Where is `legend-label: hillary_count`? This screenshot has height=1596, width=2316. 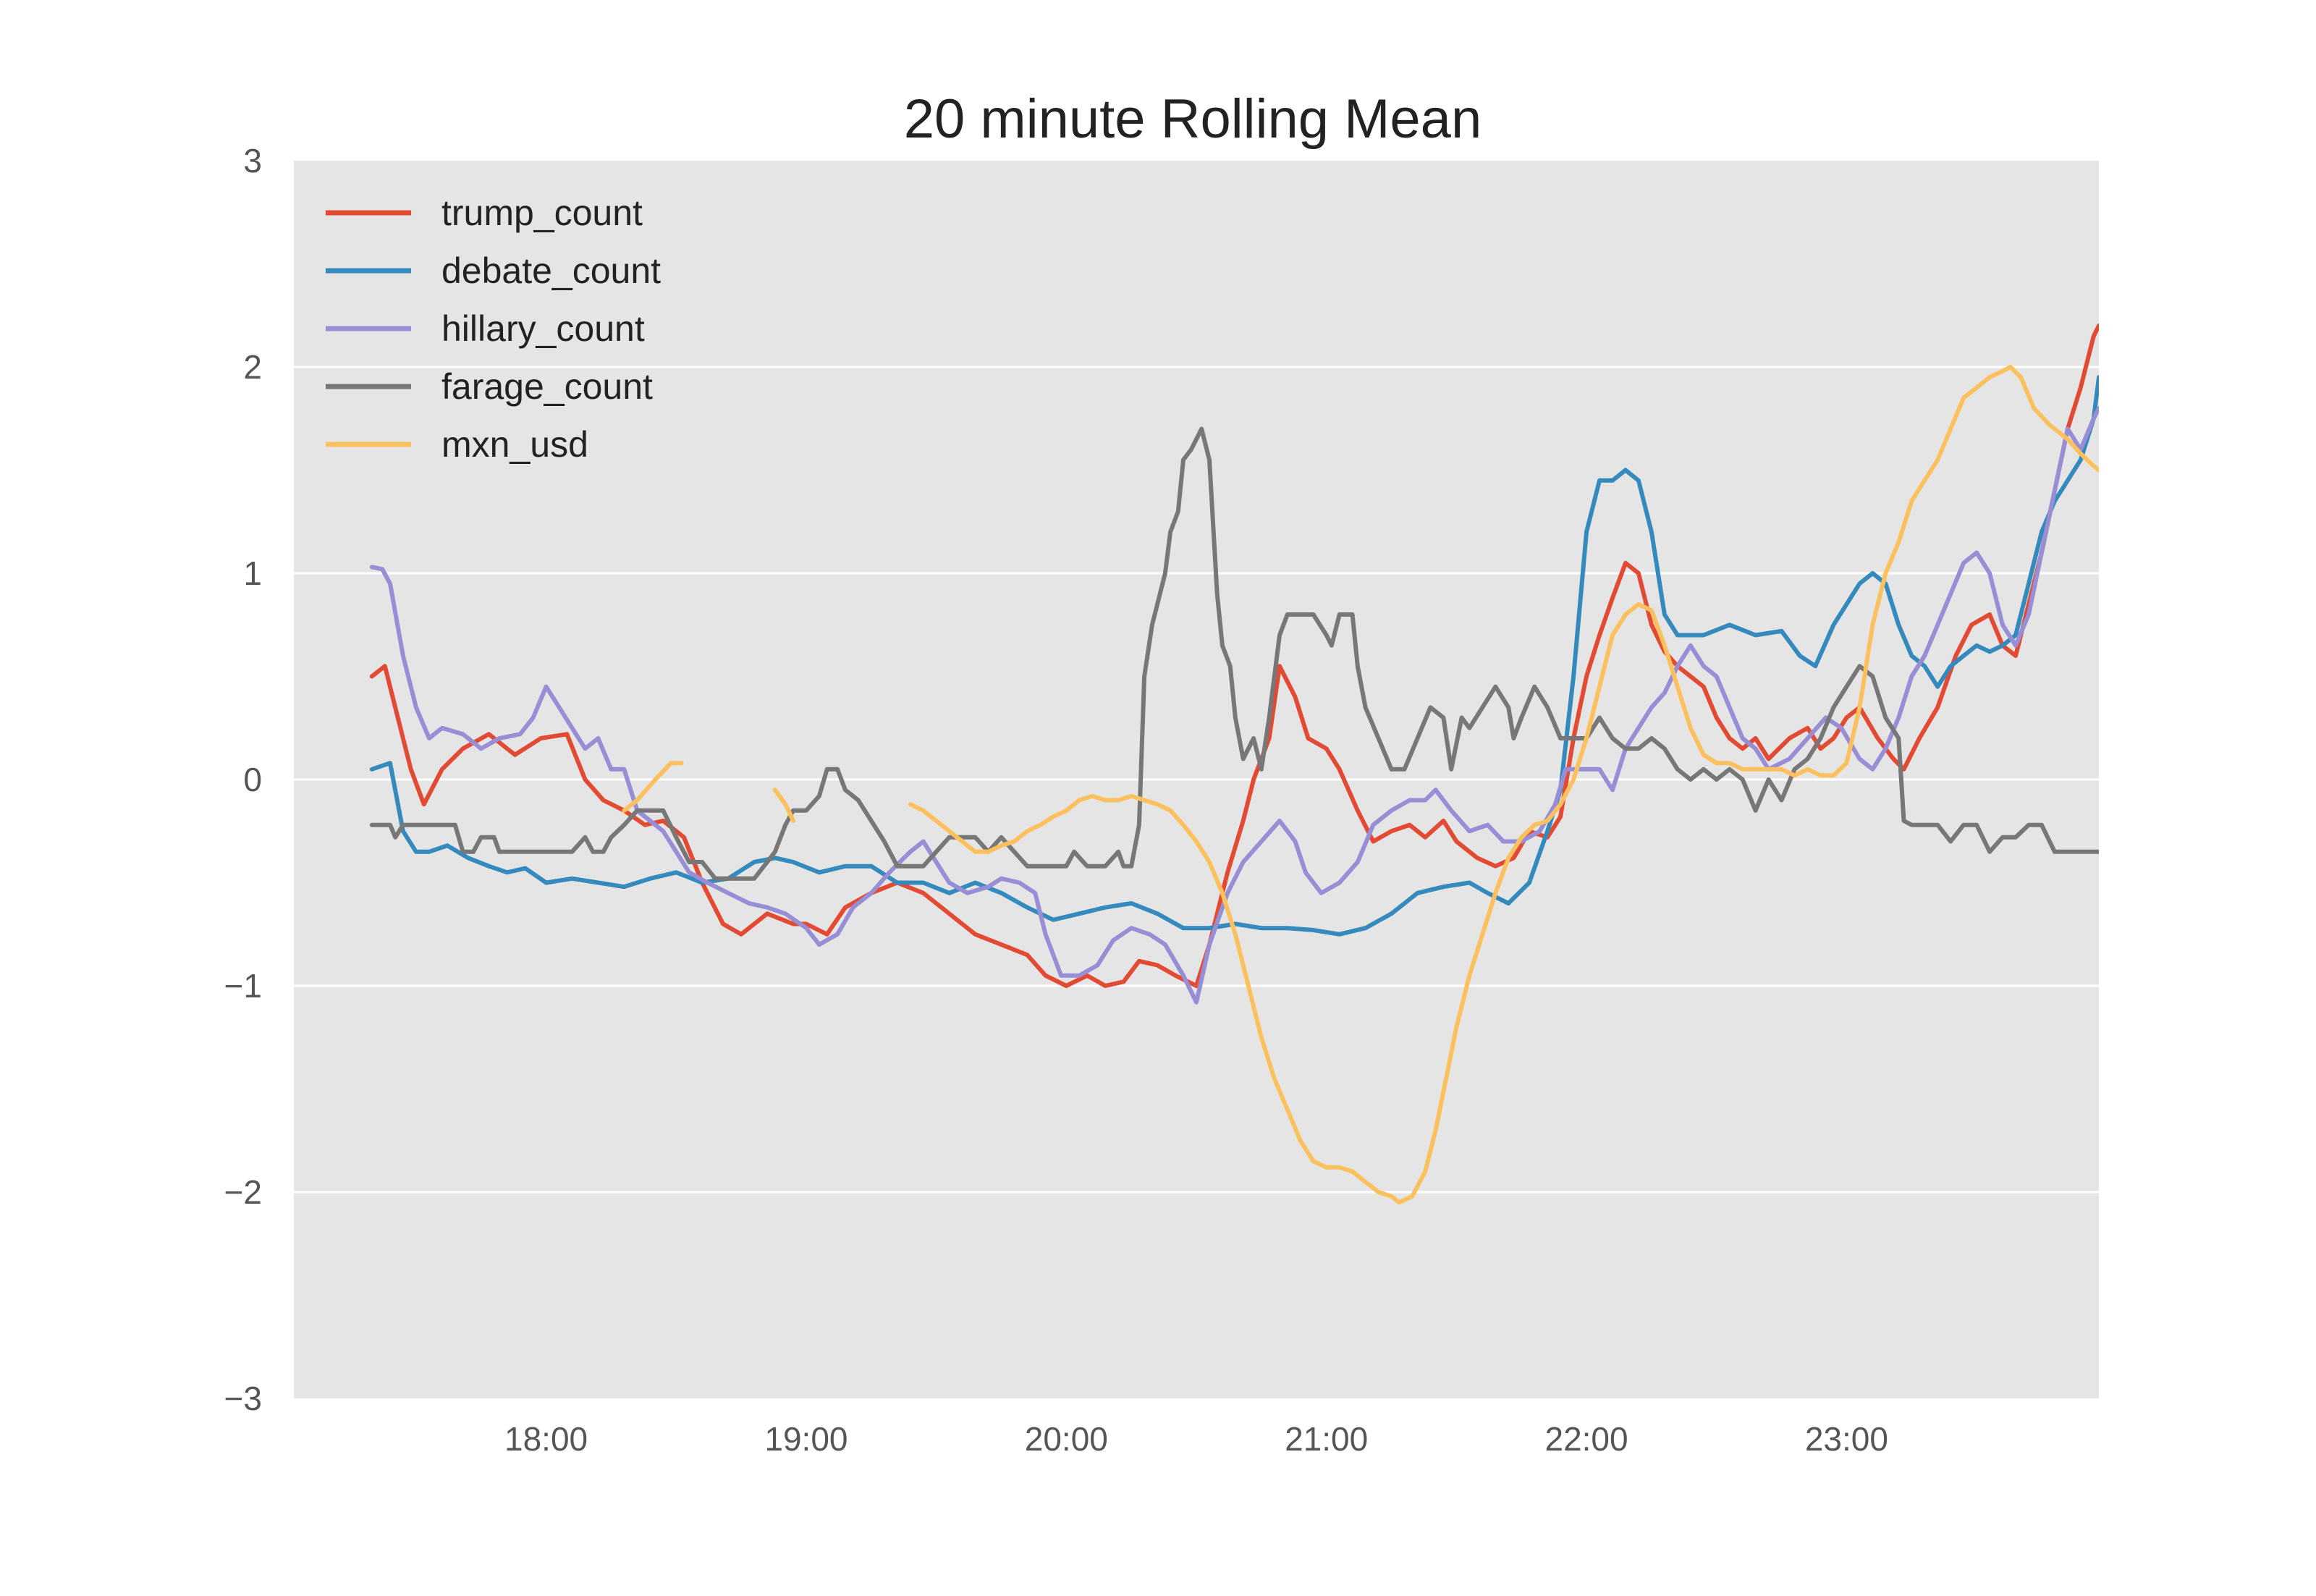
legend-label: hillary_count is located at coordinates (543, 328).